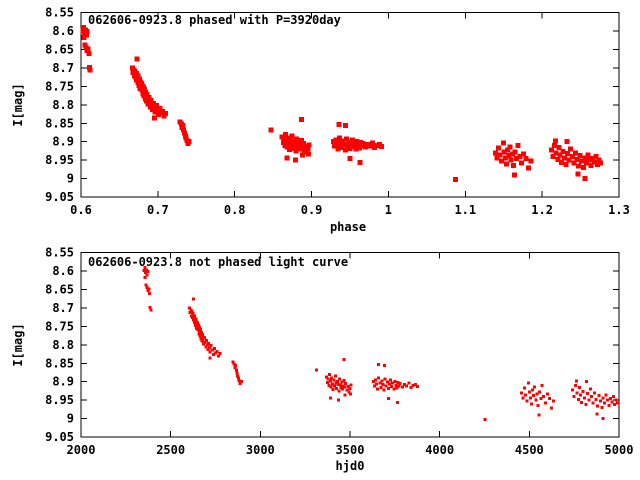 The width and height of the screenshot is (640, 480). What do you see at coordinates (18, 344) in the screenshot?
I see `y-axis-label: I[mag]` at bounding box center [18, 344].